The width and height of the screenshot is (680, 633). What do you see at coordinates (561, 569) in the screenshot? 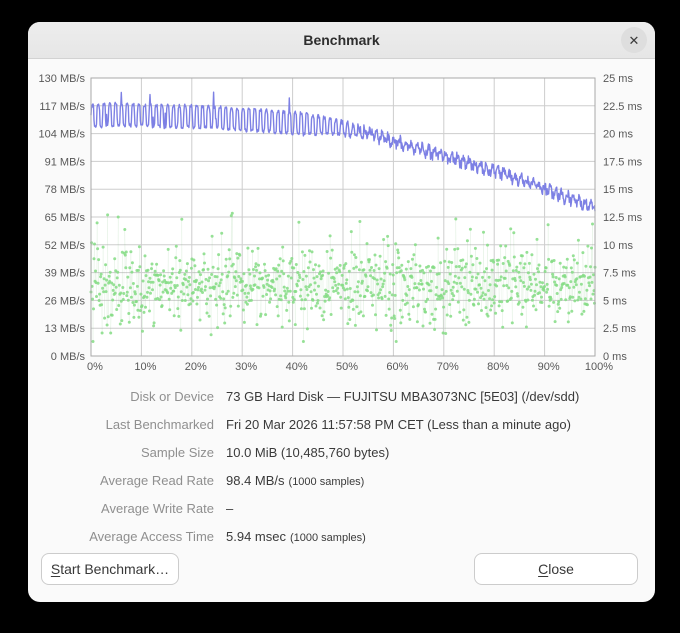
I see `button-label: lose` at bounding box center [561, 569].